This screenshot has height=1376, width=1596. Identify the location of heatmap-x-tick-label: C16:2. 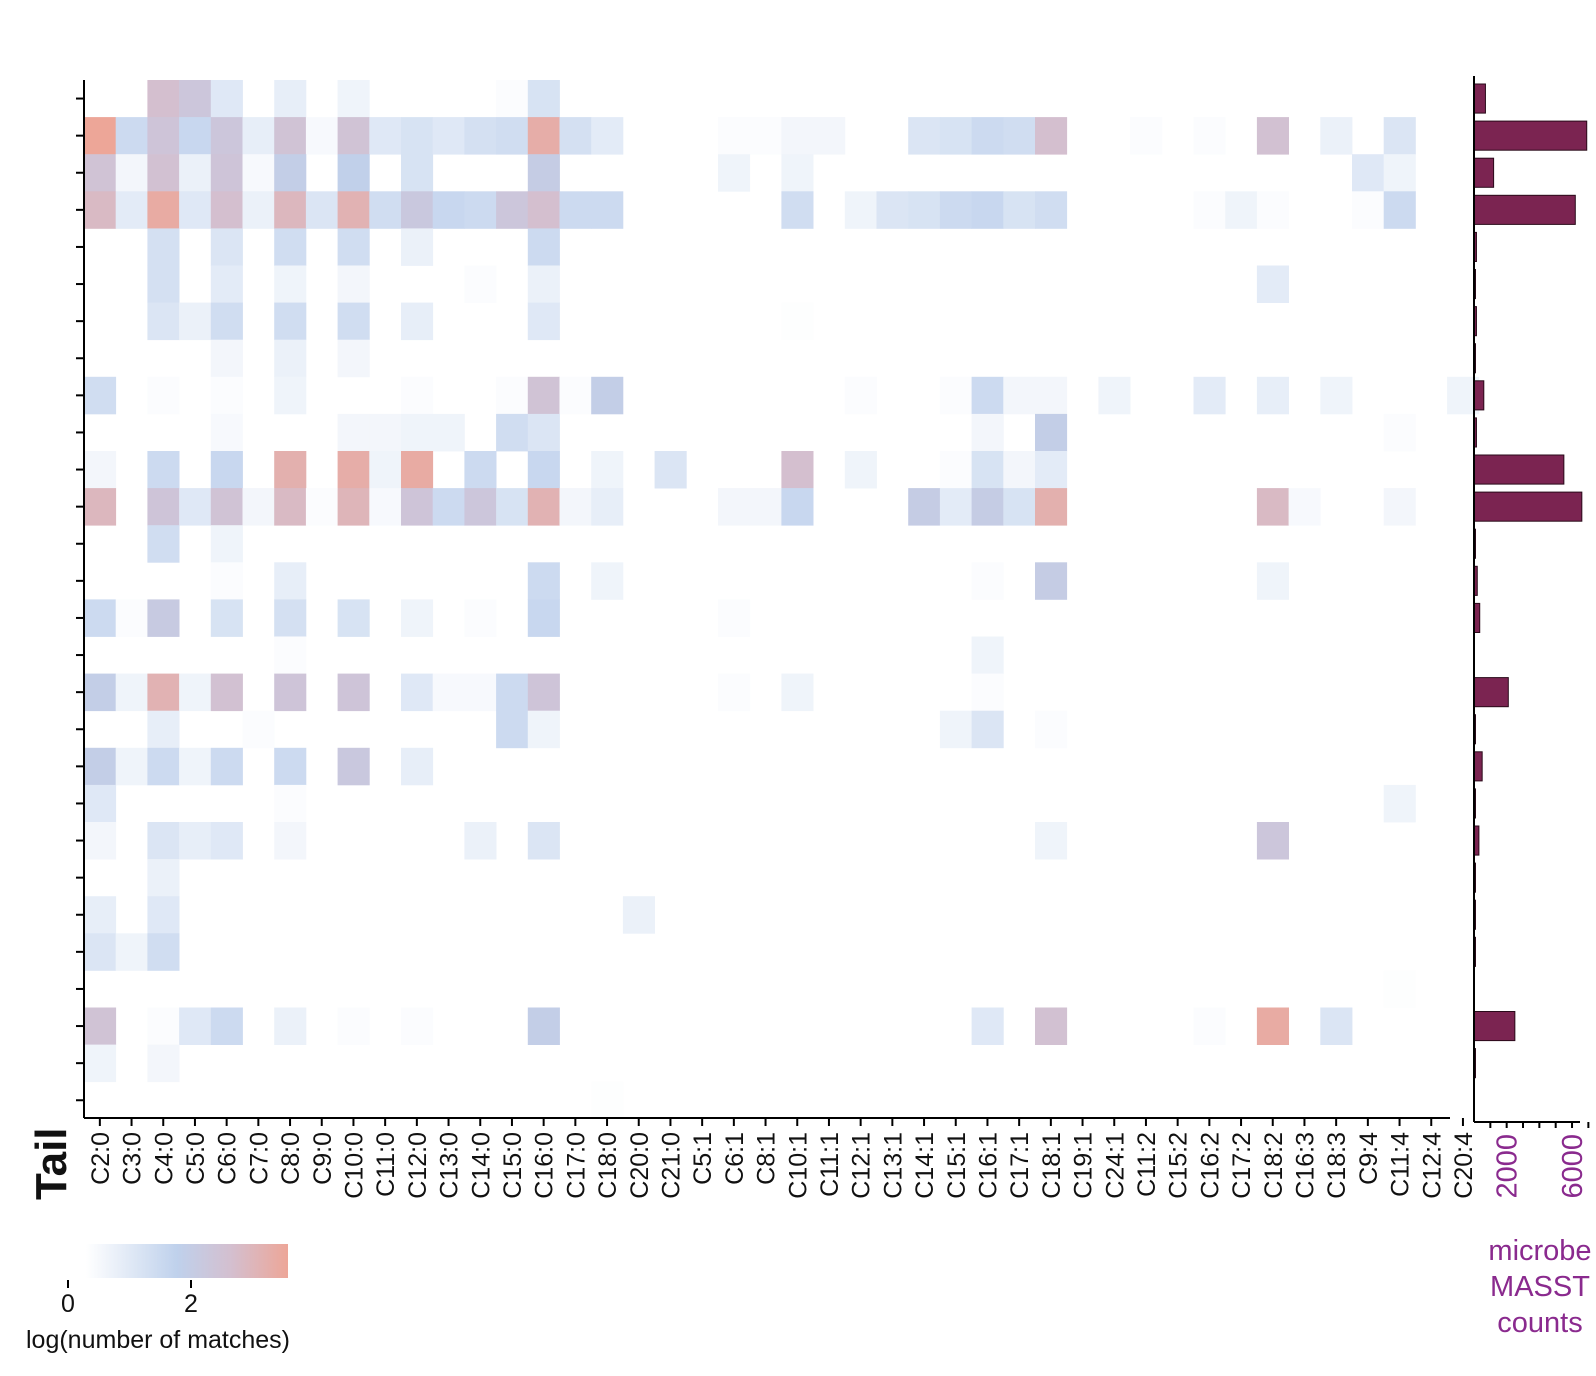
(1210, 1165).